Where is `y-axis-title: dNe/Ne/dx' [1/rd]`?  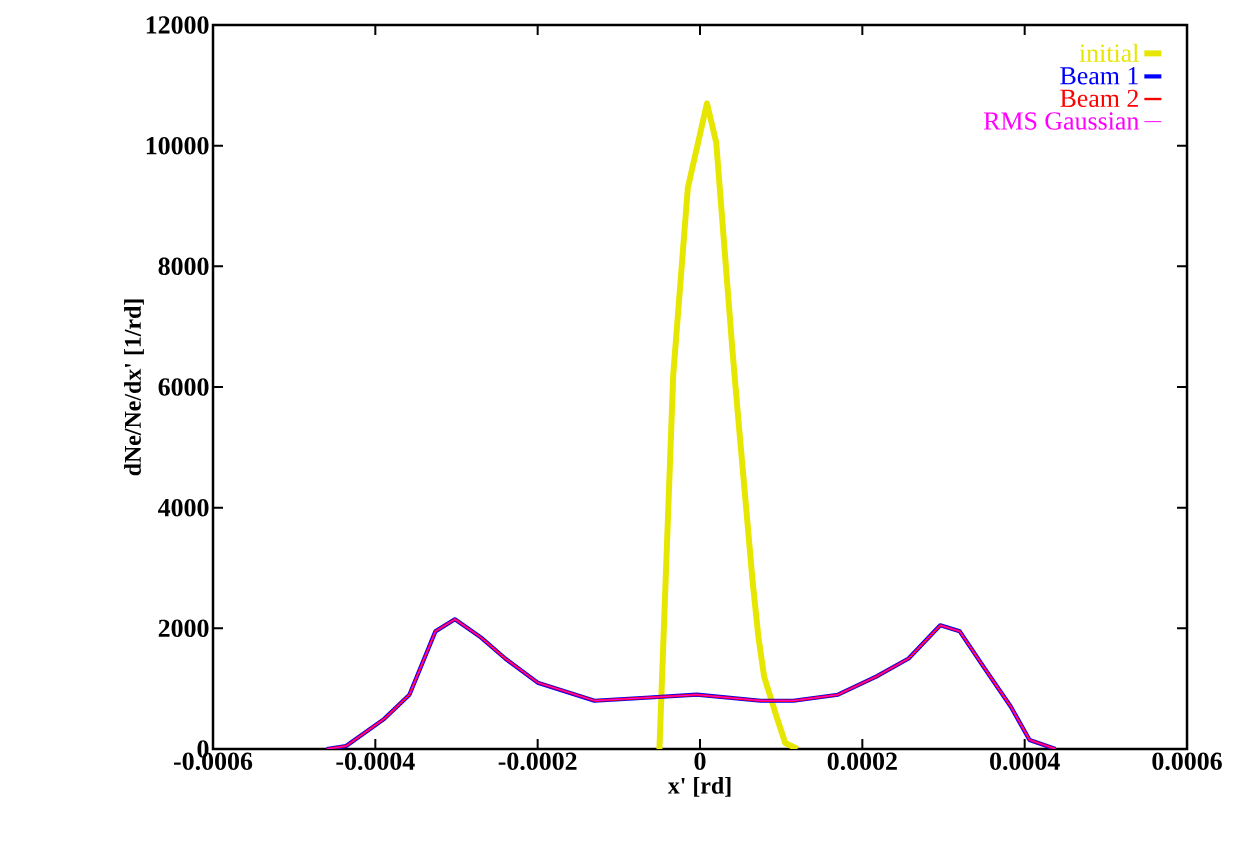
y-axis-title: dNe/Ne/dx' [1/rd] is located at coordinates (134, 387).